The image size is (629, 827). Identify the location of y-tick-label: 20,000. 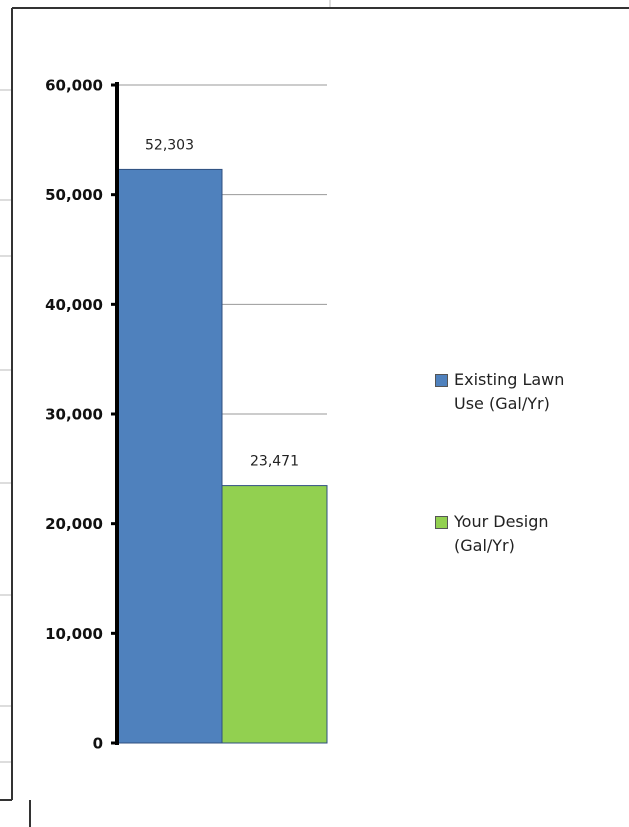
(74, 524).